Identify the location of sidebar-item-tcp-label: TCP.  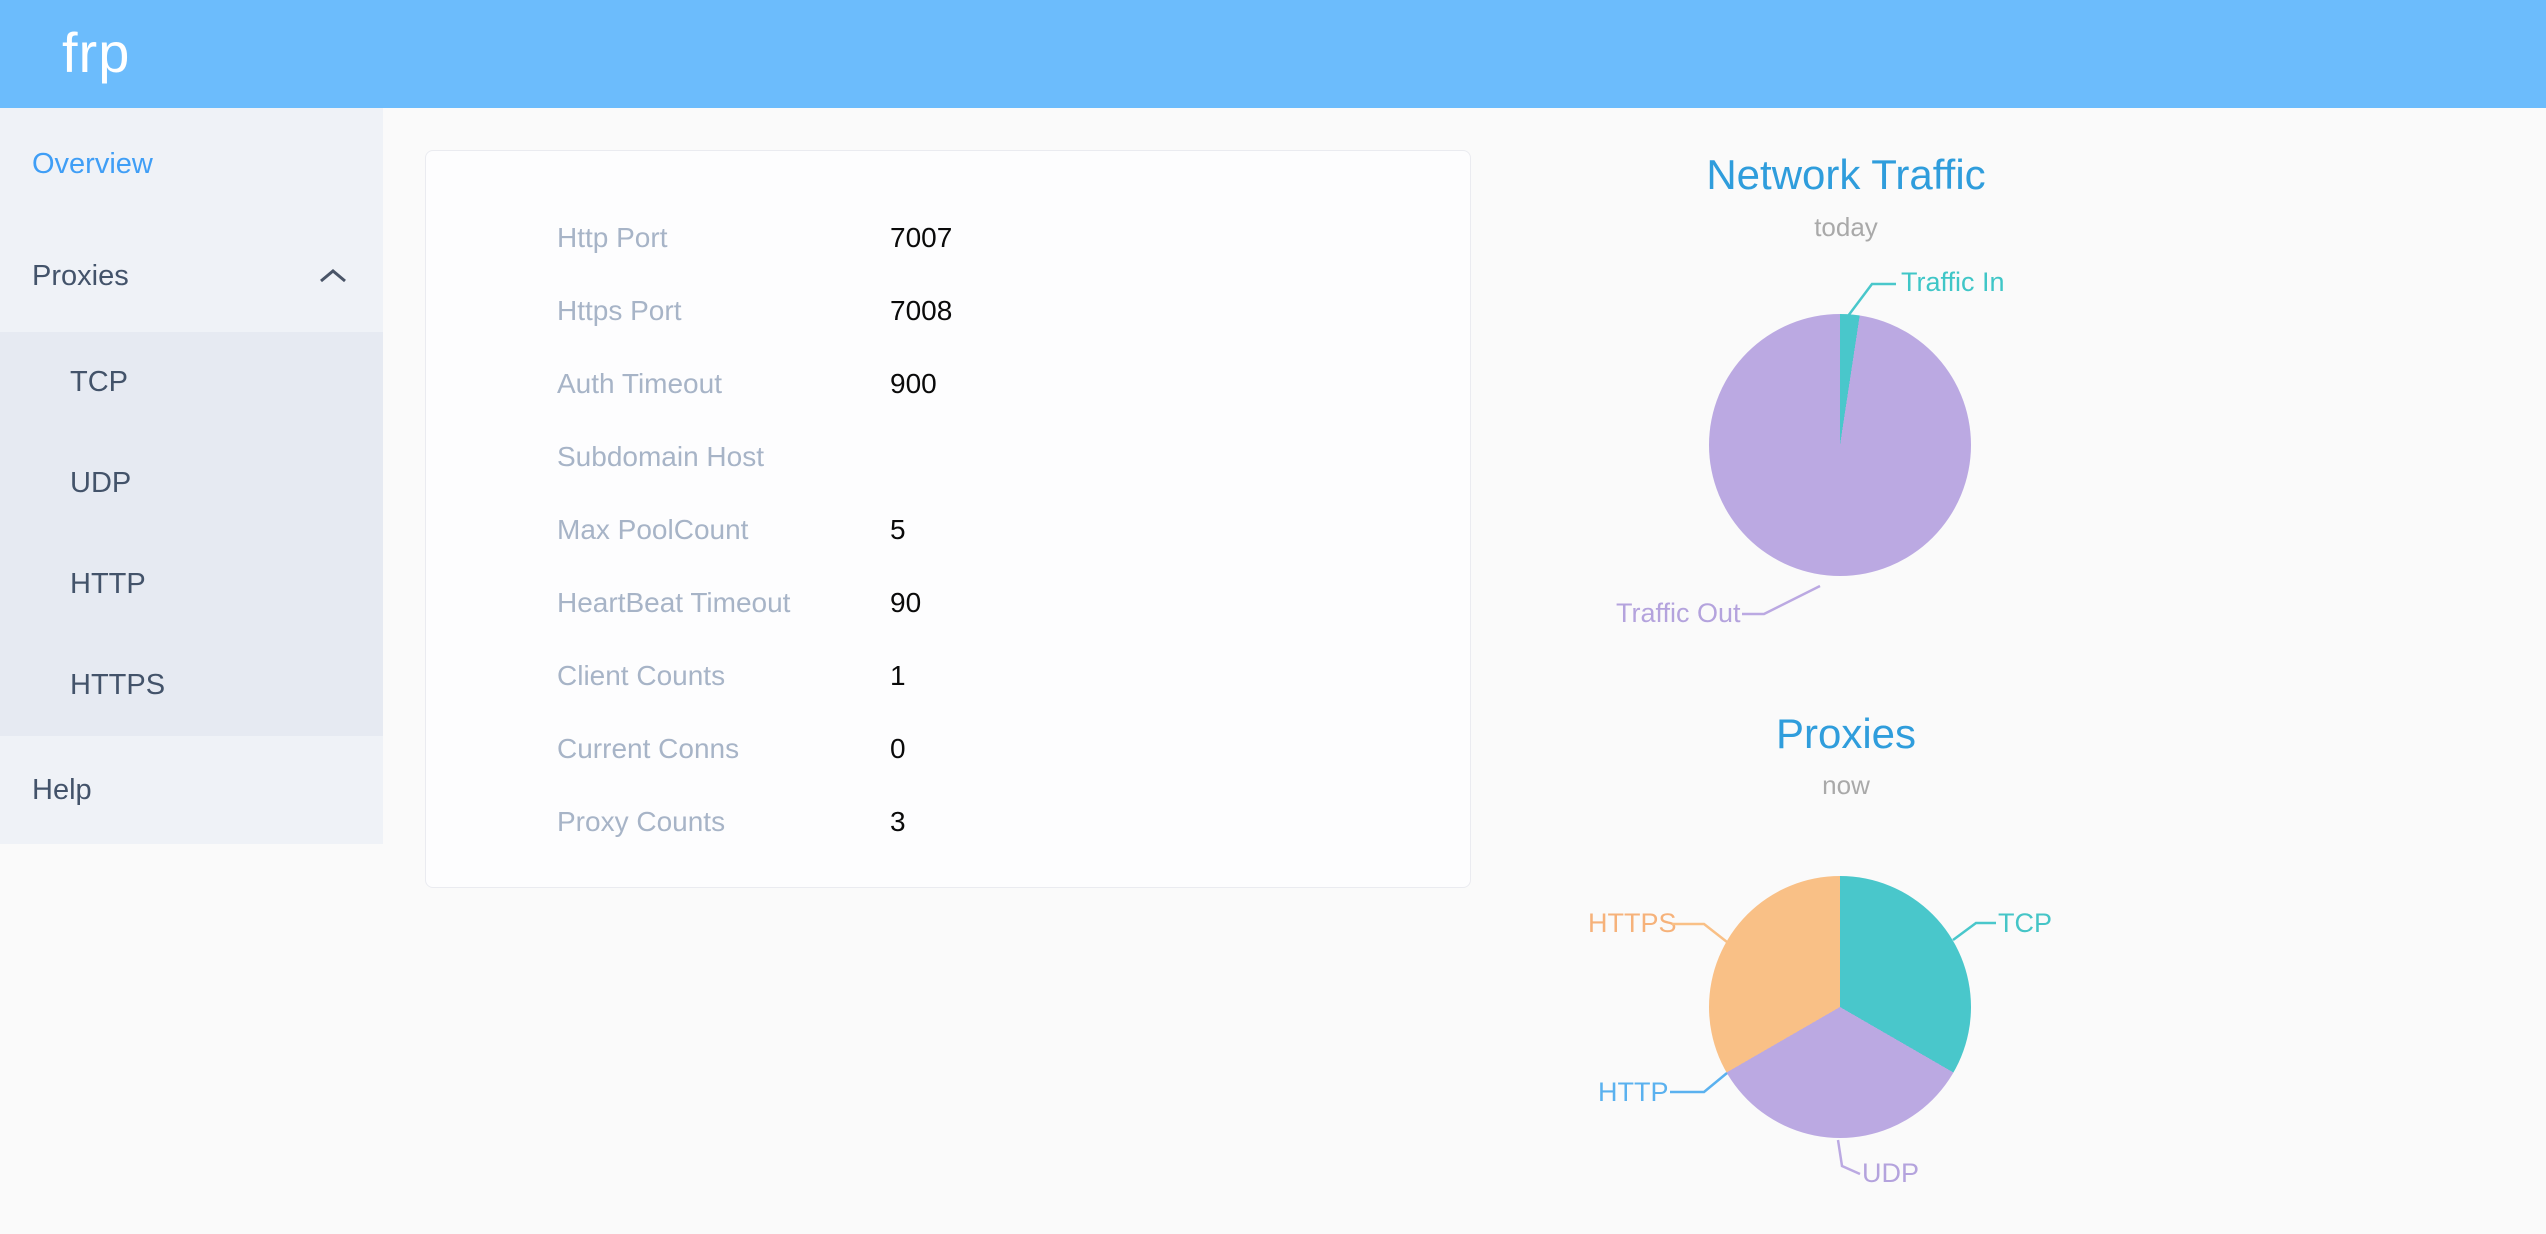
(99, 382).